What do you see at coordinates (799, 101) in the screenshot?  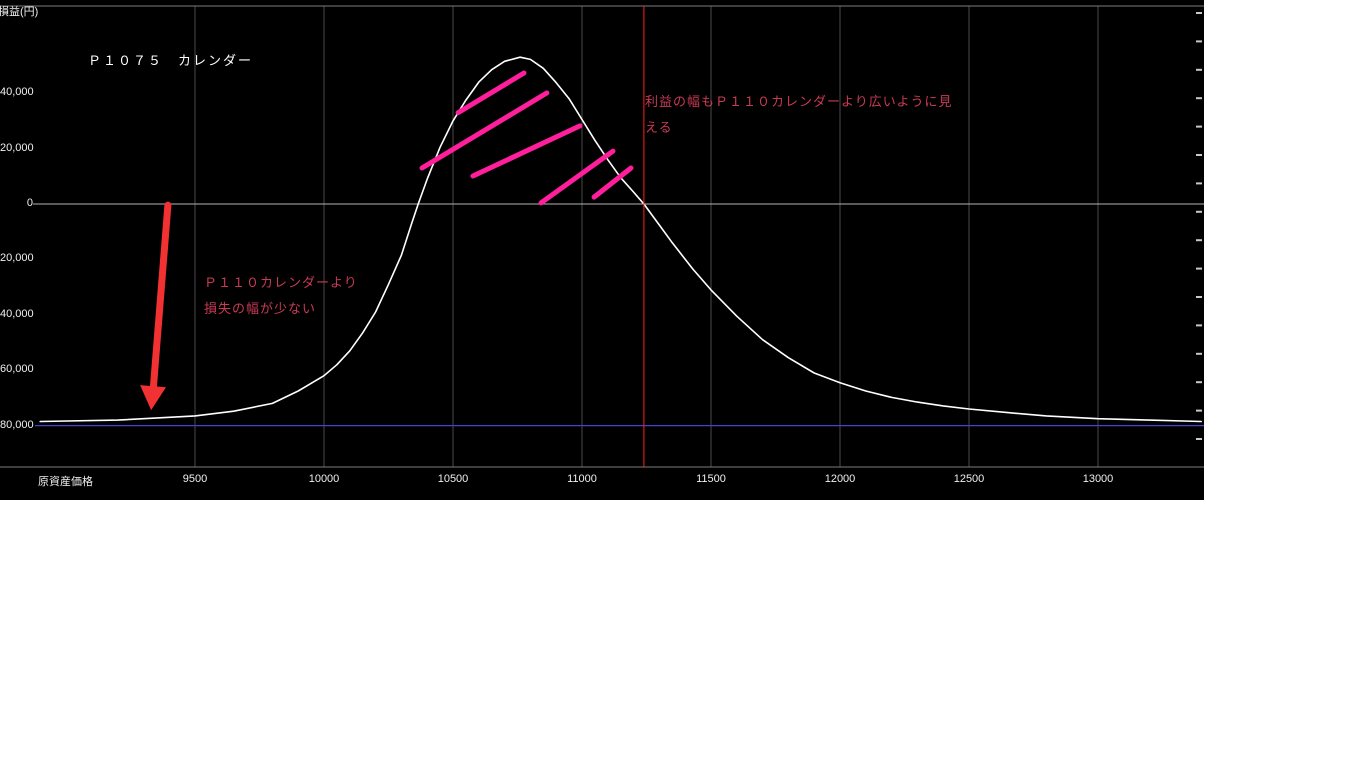 I see `annotation-profit-note-line1: 利益の幅もＰ１１０カレンダーより広いように見` at bounding box center [799, 101].